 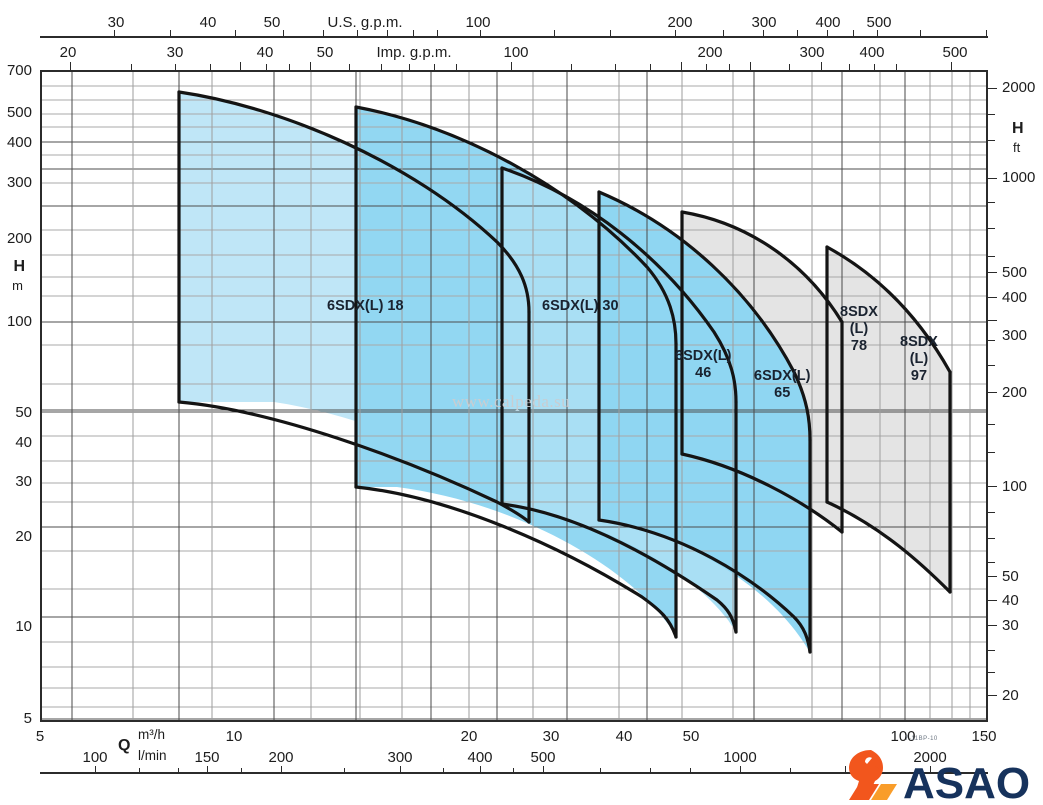 What do you see at coordinates (23, 536) in the screenshot?
I see `h-left-tick-label: 20` at bounding box center [23, 536].